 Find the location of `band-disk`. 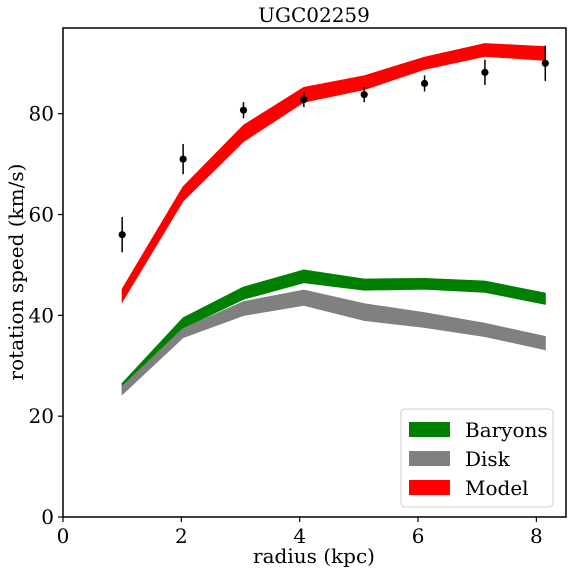

band-disk is located at coordinates (333, 342).